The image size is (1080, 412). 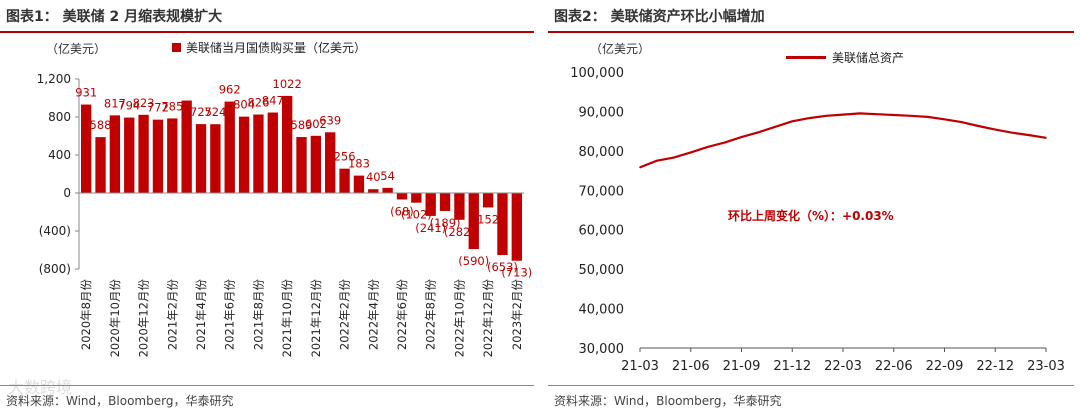 What do you see at coordinates (67, 193) in the screenshot?
I see `bar-y-tick-label: 0` at bounding box center [67, 193].